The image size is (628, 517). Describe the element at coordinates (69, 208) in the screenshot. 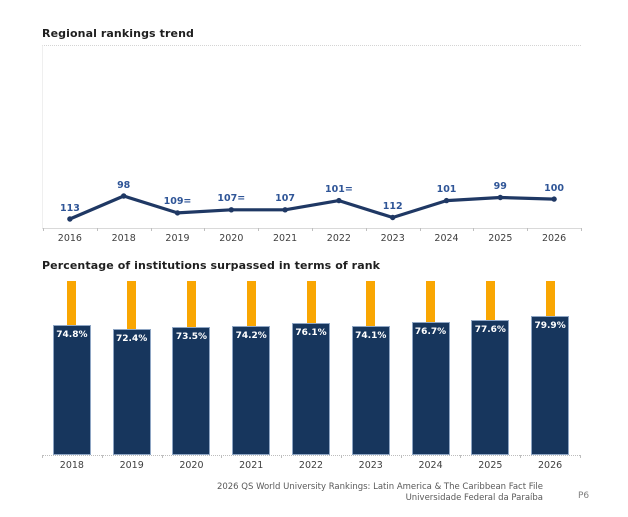

I see `line-point-label: 113` at that location.